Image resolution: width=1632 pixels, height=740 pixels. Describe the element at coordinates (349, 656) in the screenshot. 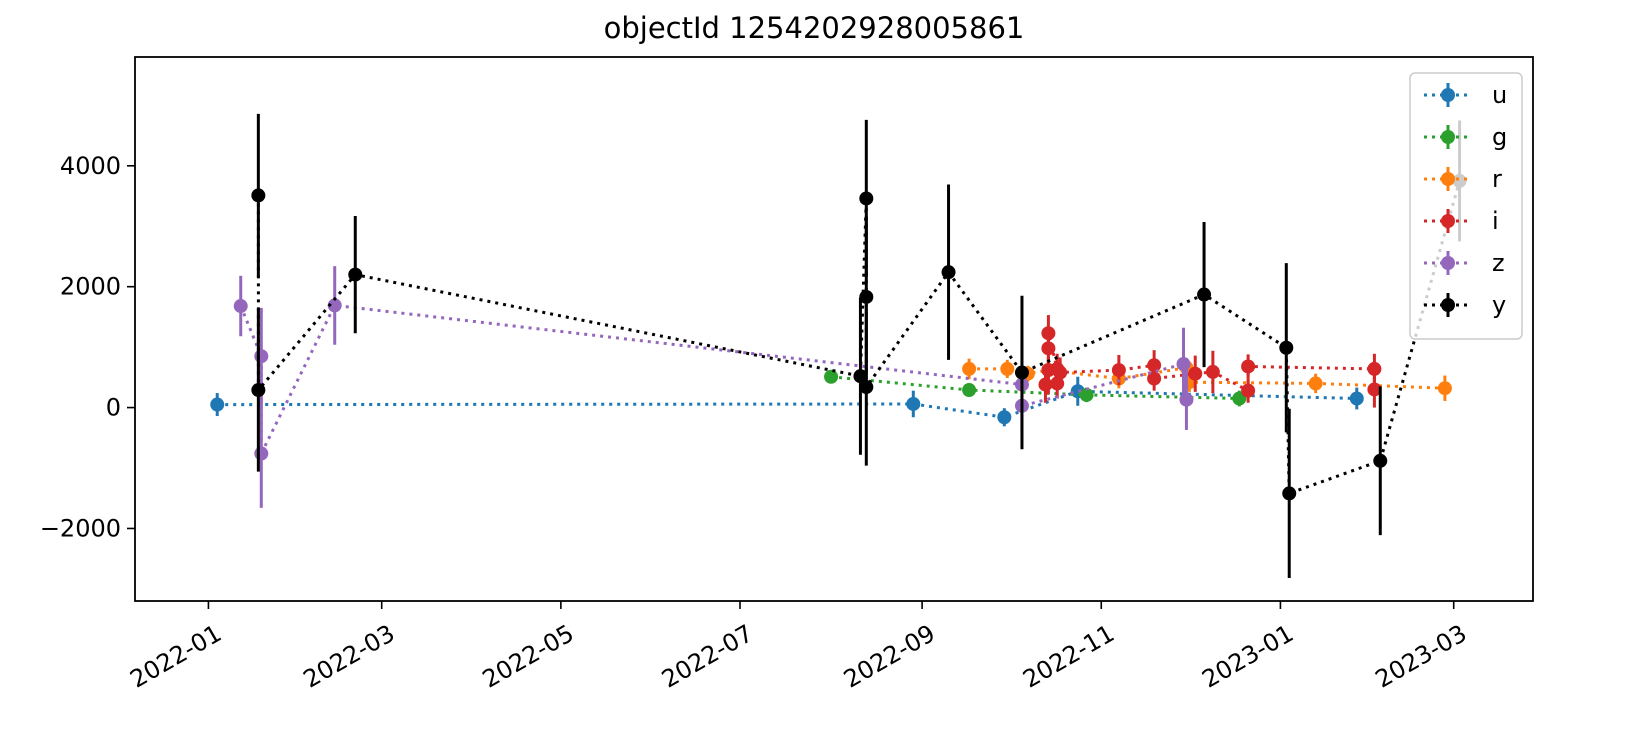

I see `x-tick-label: 2022-03` at that location.